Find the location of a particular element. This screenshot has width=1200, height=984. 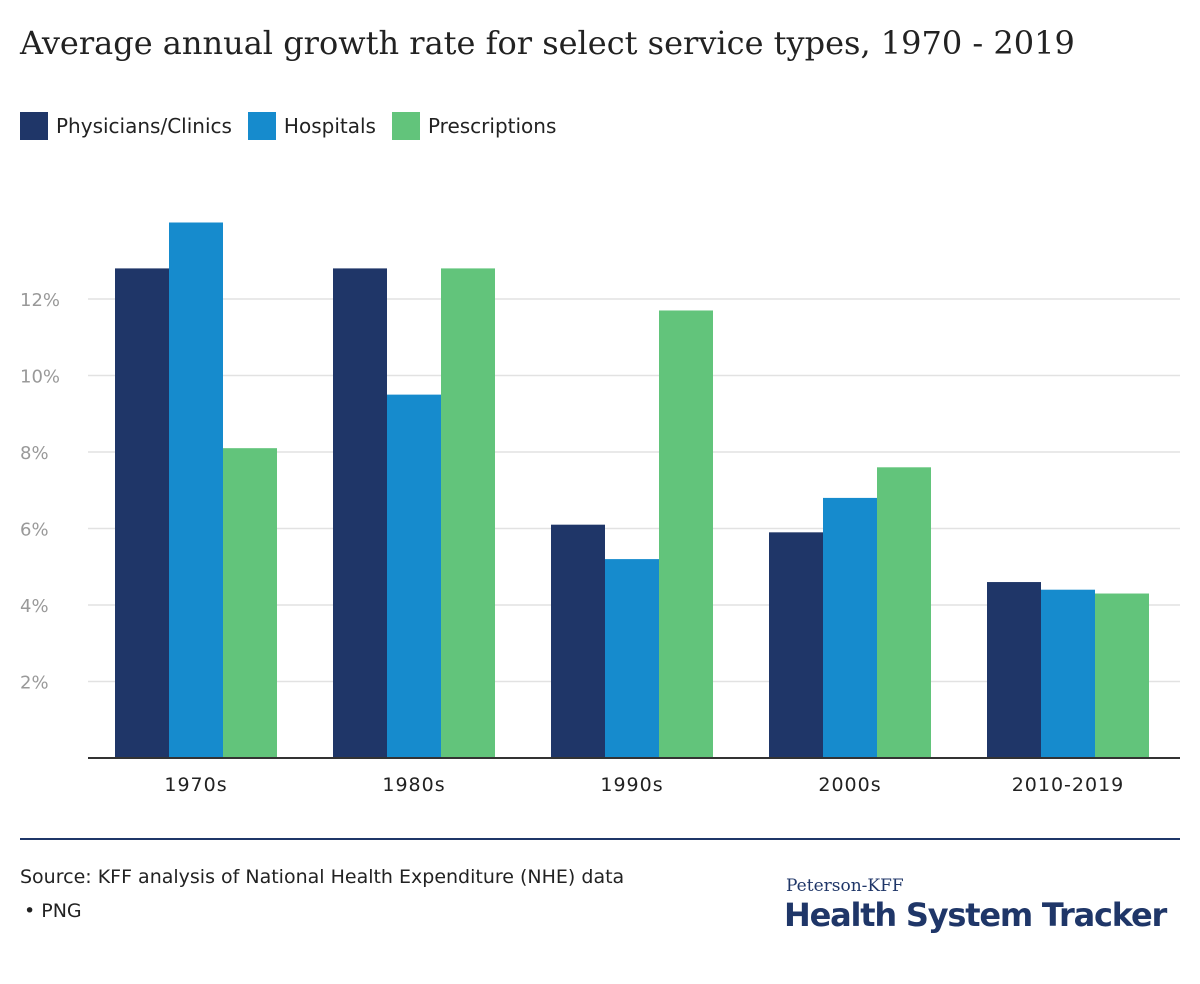

png-download-link: • PNG is located at coordinates (53, 911).